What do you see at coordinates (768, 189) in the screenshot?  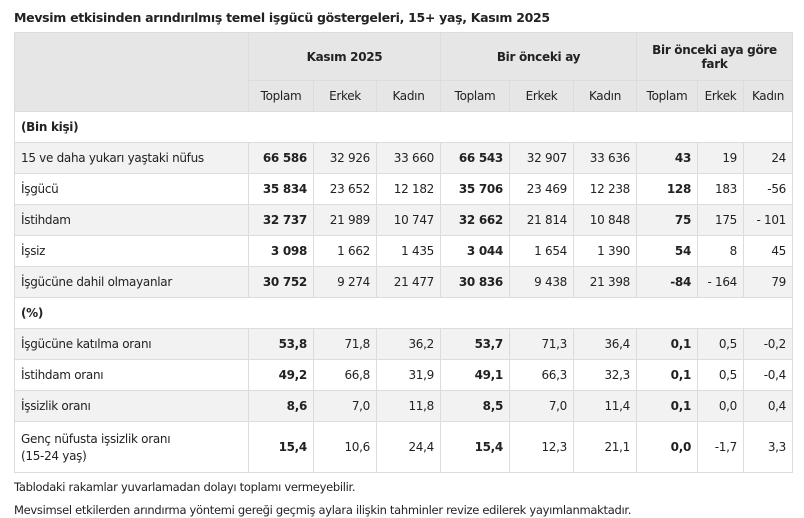 I see `value-cell: -56` at bounding box center [768, 189].